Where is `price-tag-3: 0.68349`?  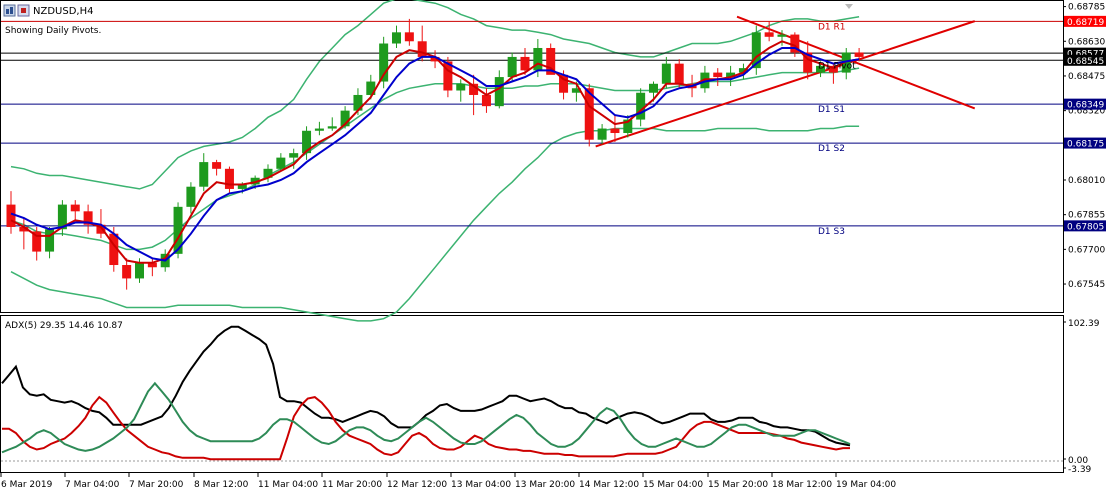 price-tag-3: 0.68349 is located at coordinates (1085, 106).